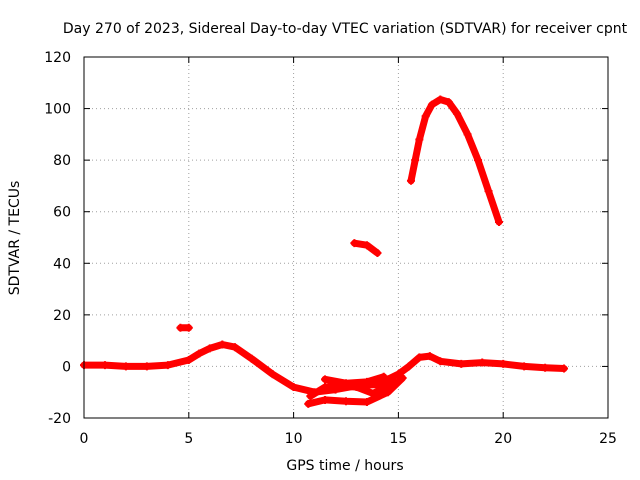  Describe the element at coordinates (608, 439) in the screenshot. I see `x-tick-label: 25` at that location.